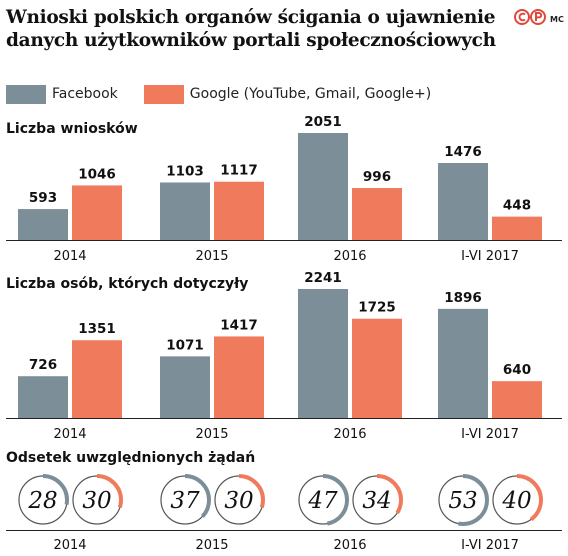 Image resolution: width=568 pixels, height=556 pixels. I want to click on ring-arc-google-2015, so click(239, 500).